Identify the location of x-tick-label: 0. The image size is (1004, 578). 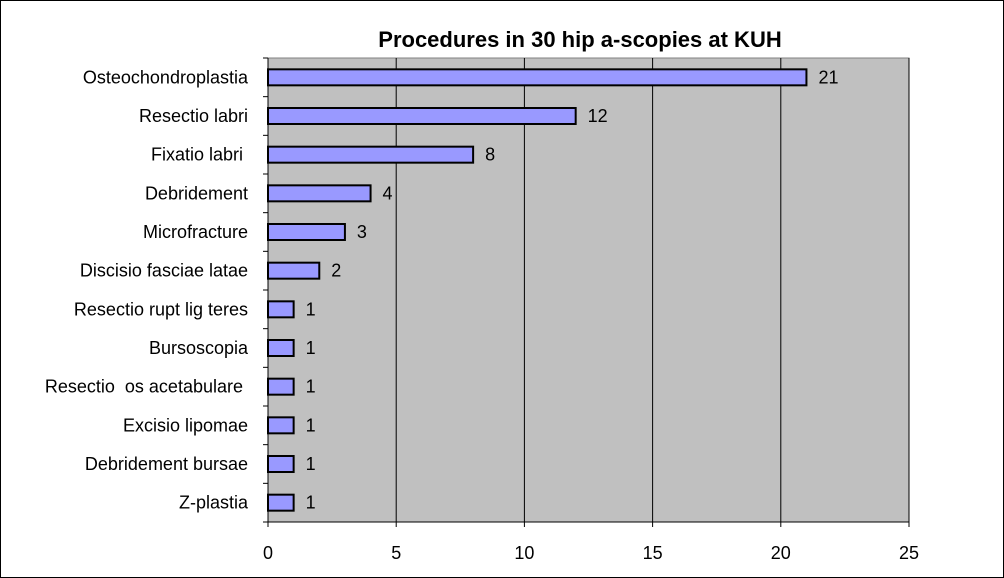
(268, 553).